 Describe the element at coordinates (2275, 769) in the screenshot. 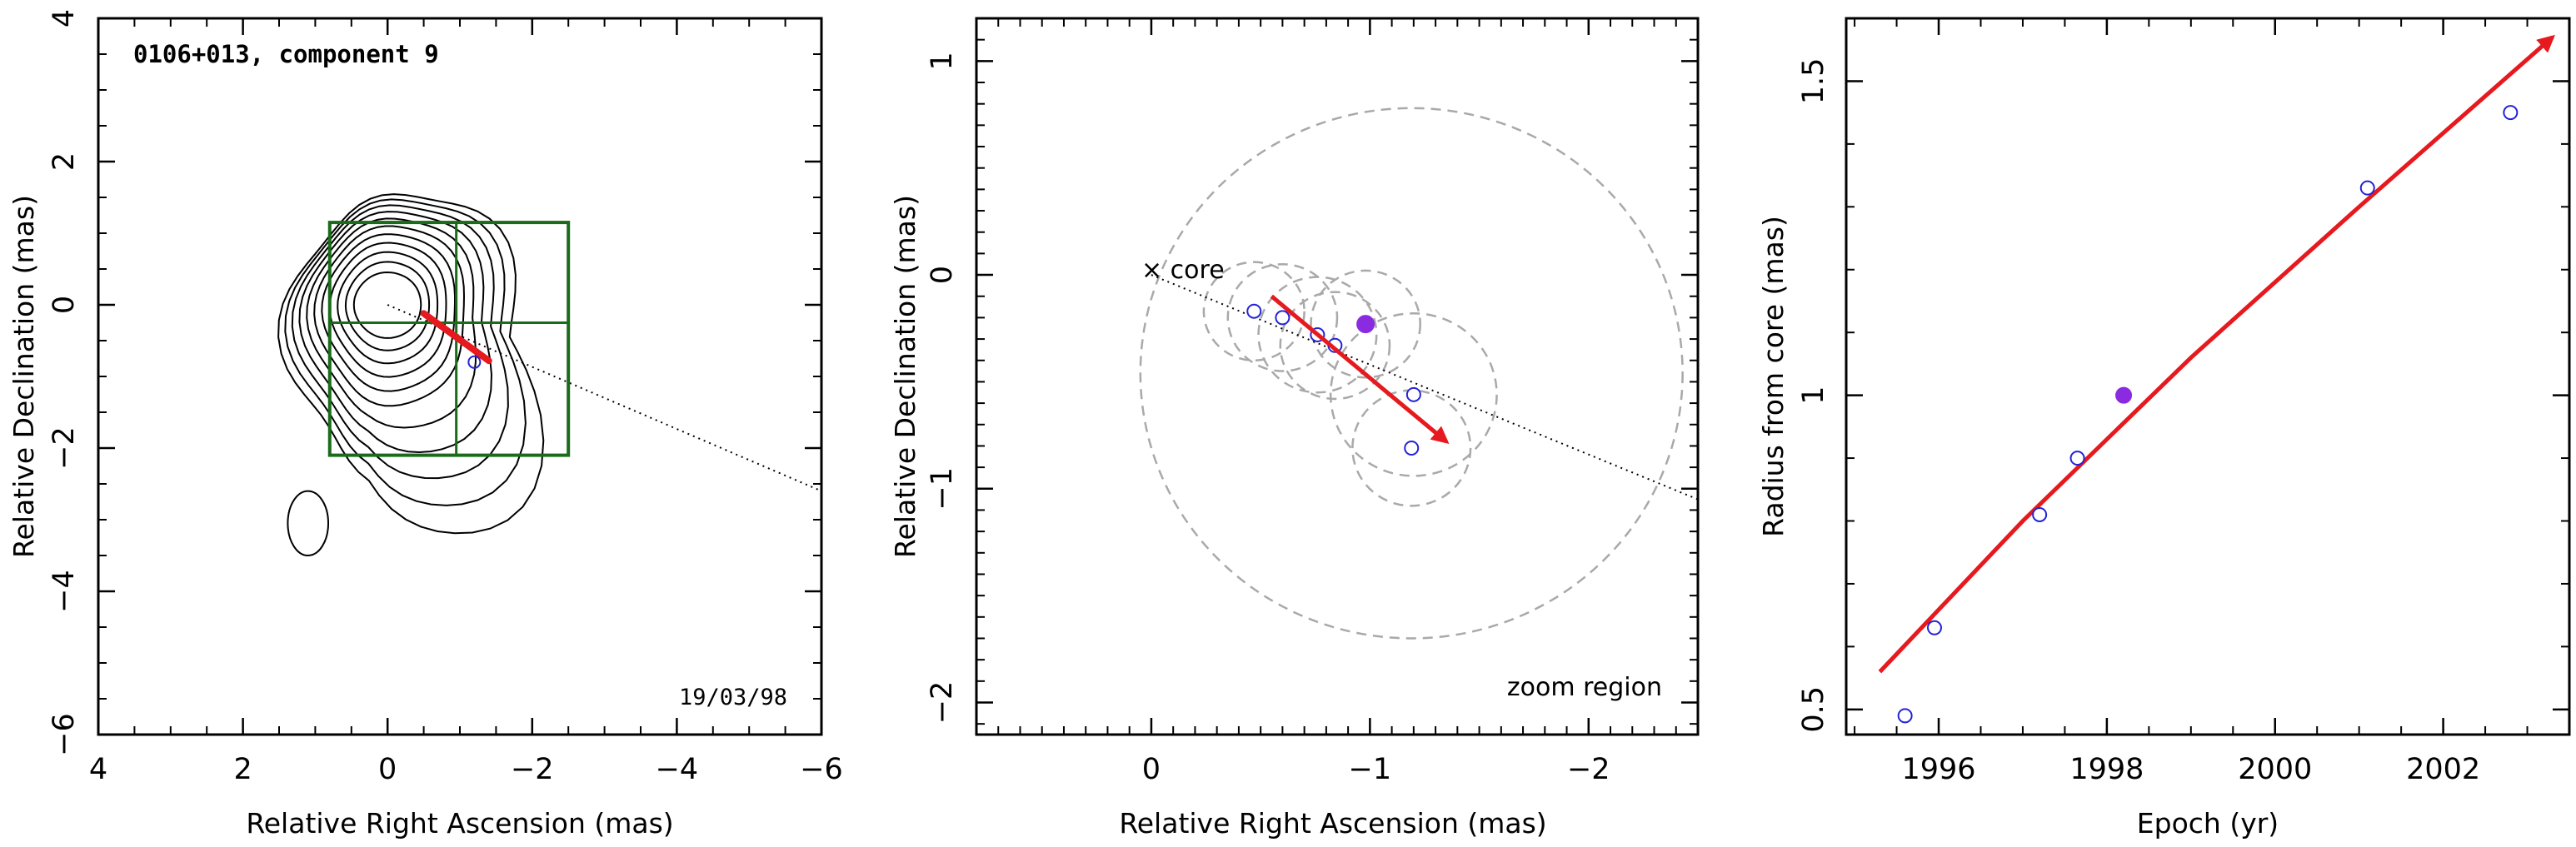

I see `x-tick-label: 2000` at that location.